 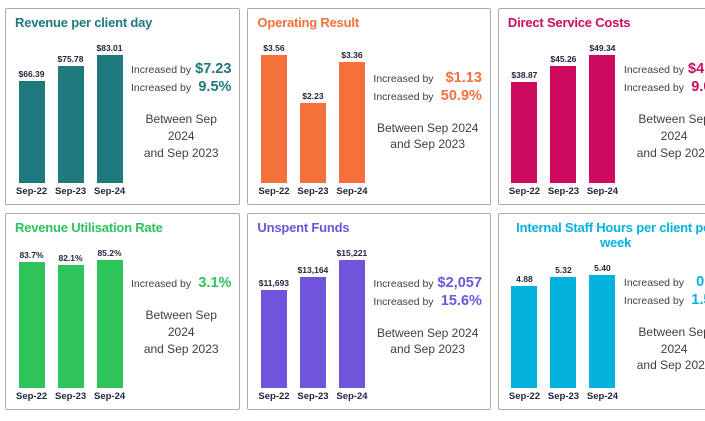 What do you see at coordinates (308, 22) in the screenshot?
I see `panel-title: Operating Result` at bounding box center [308, 22].